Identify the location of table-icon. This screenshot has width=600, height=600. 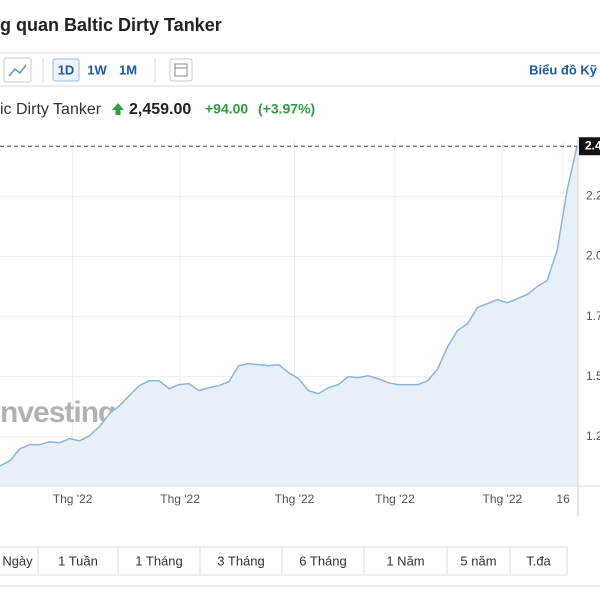
(181, 70).